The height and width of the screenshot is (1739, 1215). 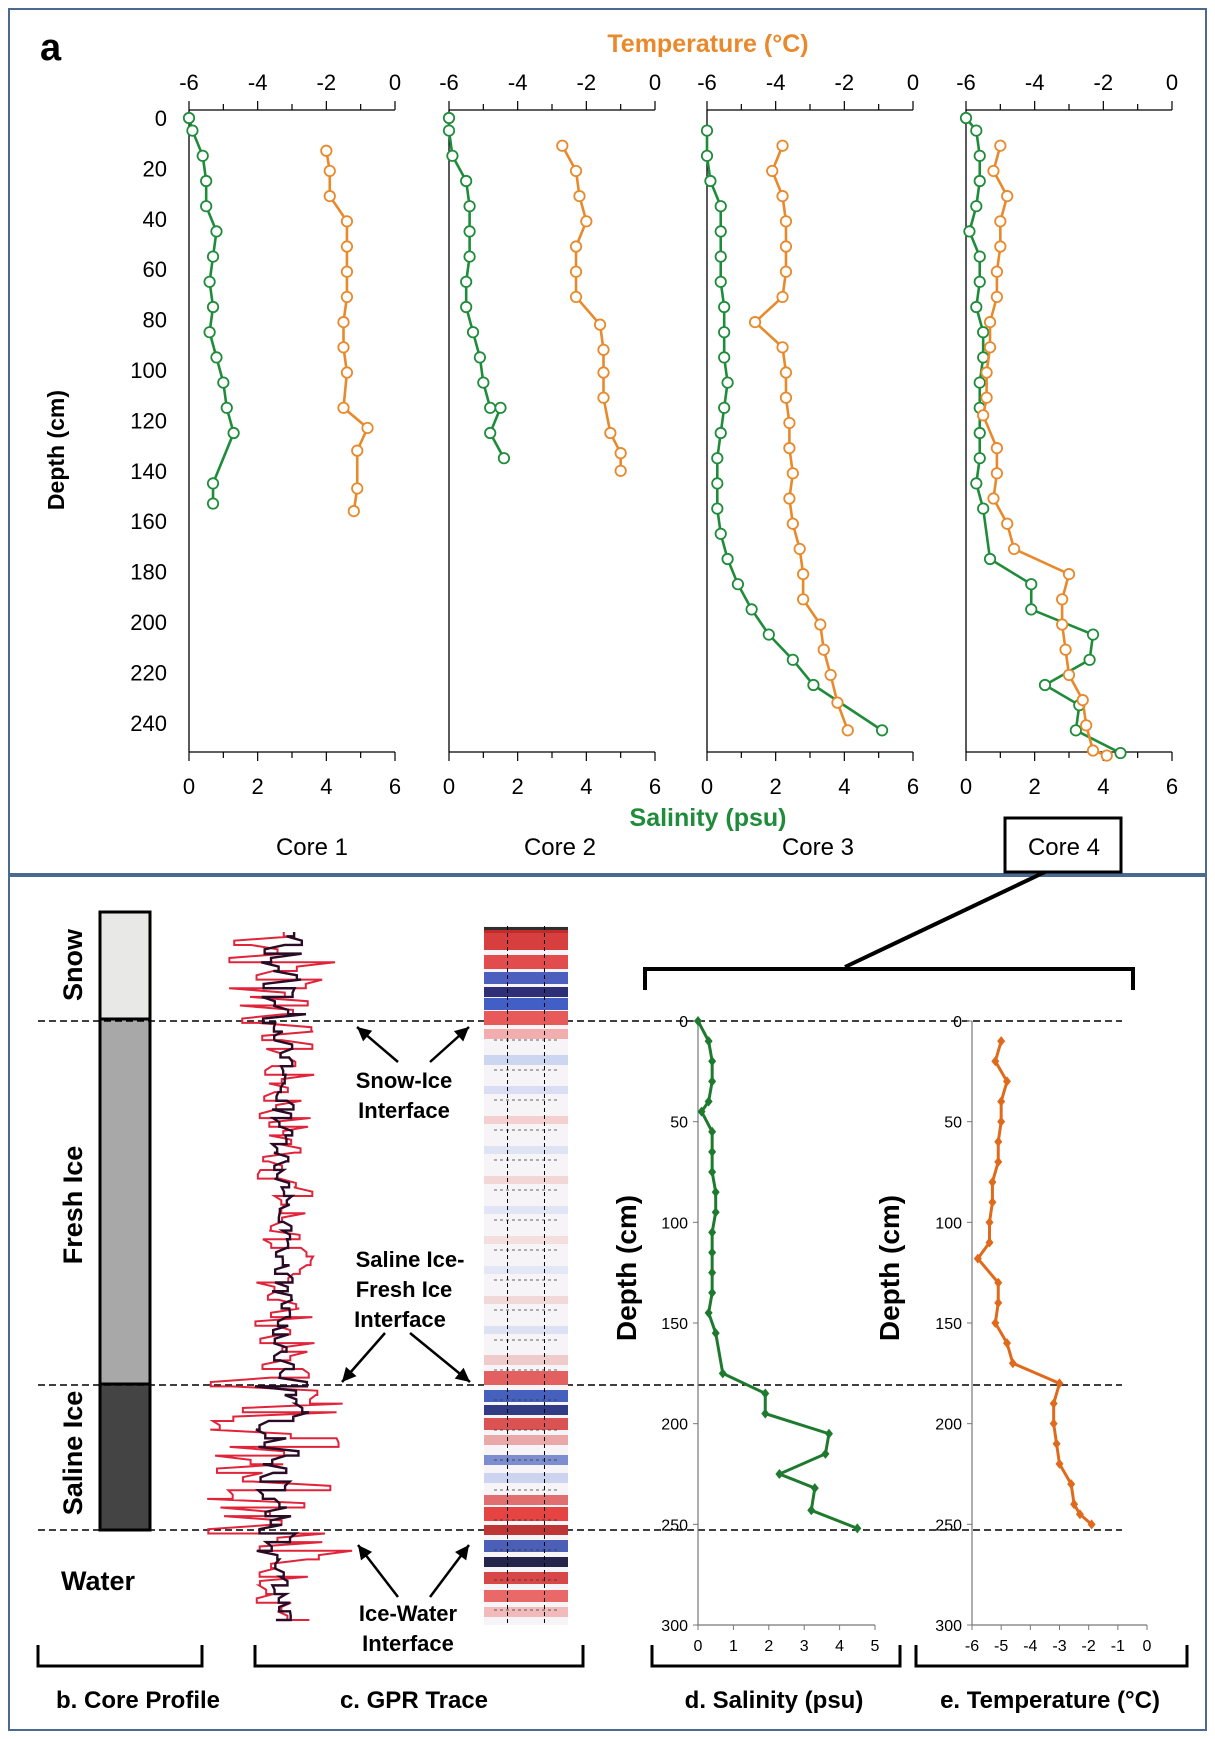 What do you see at coordinates (839, 1646) in the screenshot?
I see `salinity-x-tick-label: 4` at bounding box center [839, 1646].